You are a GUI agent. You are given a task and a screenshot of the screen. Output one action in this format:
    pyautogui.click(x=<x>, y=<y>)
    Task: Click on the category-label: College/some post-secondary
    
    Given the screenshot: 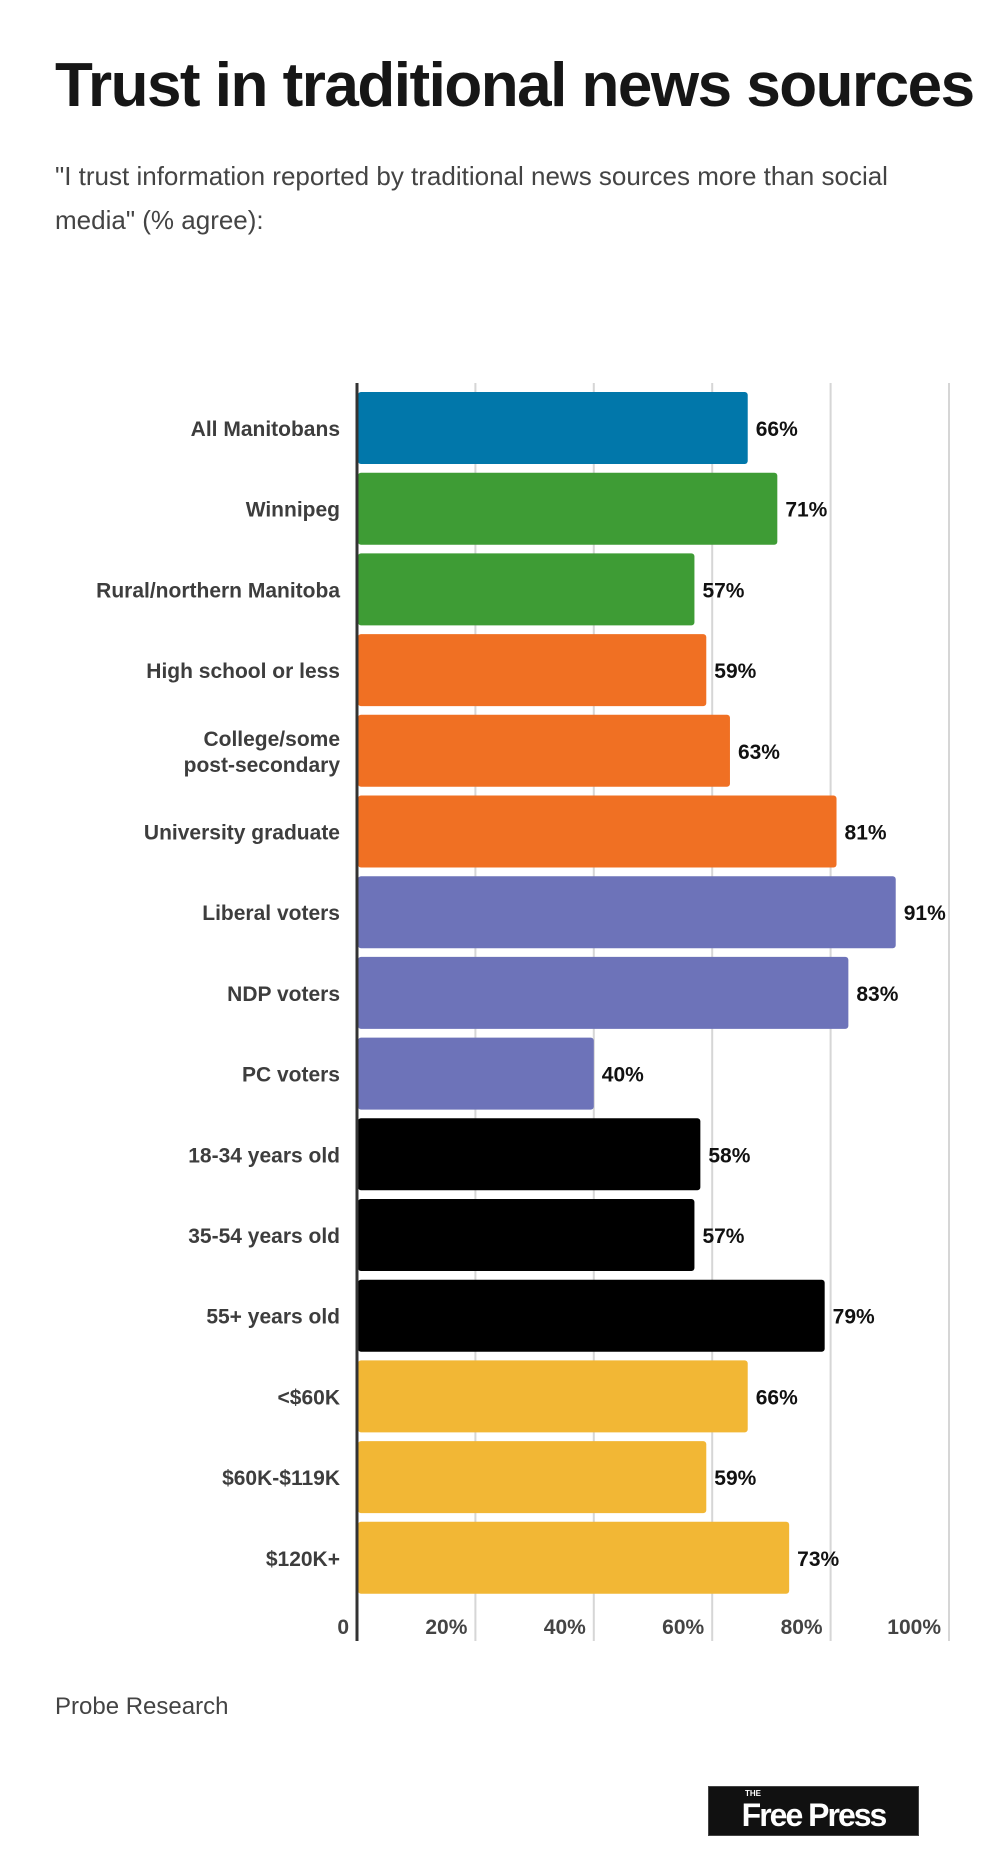 What is the action you would take?
    pyautogui.click(x=262, y=752)
    